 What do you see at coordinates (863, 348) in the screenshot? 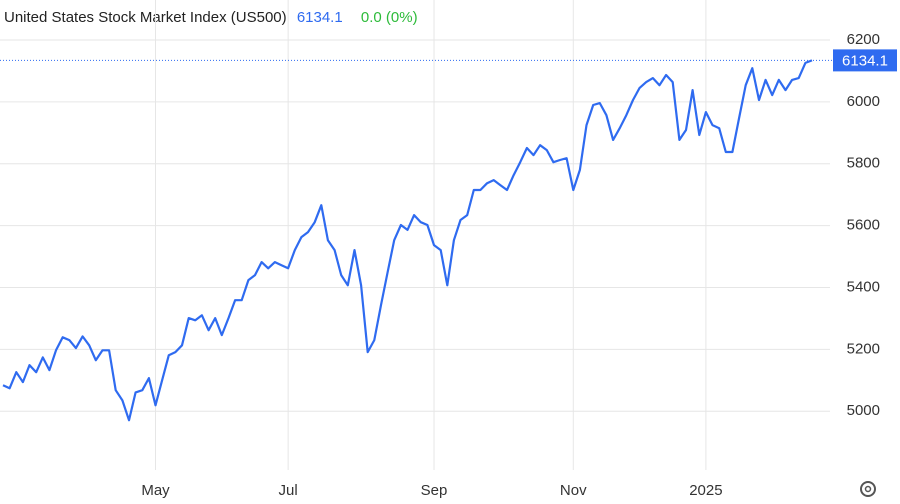
I see `y-tick-label: 5200` at bounding box center [863, 348].